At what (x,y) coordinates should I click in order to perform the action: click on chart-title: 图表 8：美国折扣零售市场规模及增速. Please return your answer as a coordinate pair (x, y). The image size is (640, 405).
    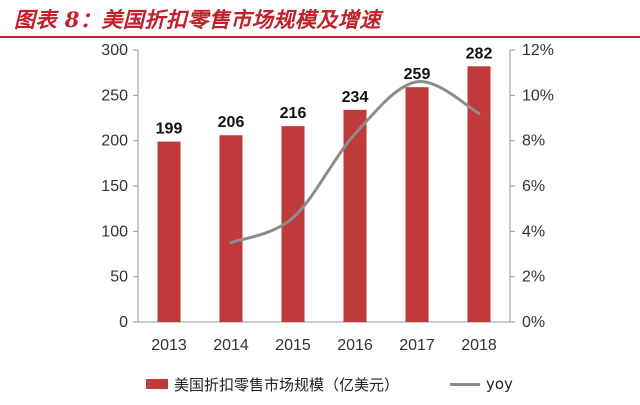
    Looking at the image, I should click on (197, 19).